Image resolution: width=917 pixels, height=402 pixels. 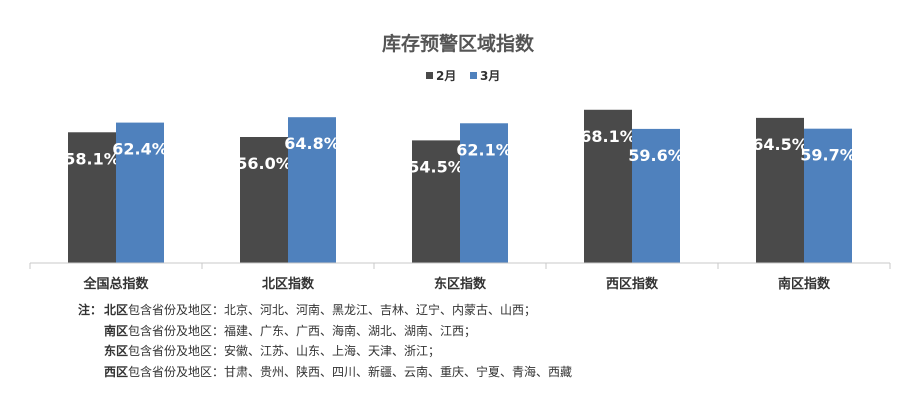 I want to click on bar-data-label: 68.1%, so click(x=608, y=136).